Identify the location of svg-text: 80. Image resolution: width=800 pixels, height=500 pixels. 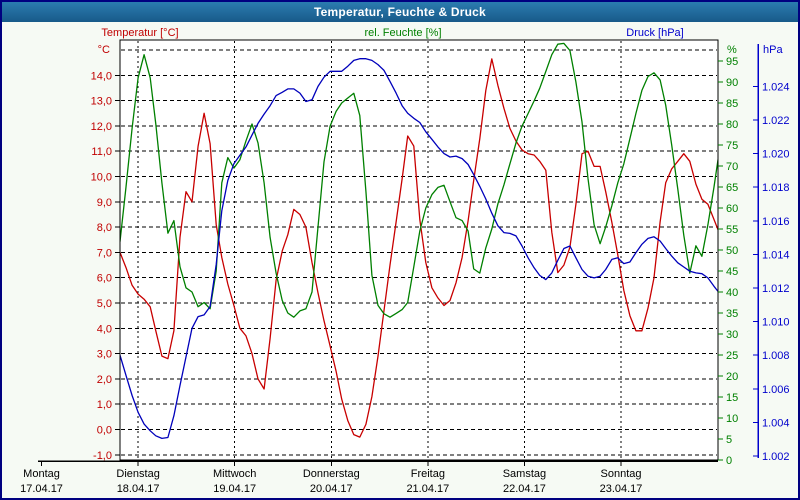
(732, 125).